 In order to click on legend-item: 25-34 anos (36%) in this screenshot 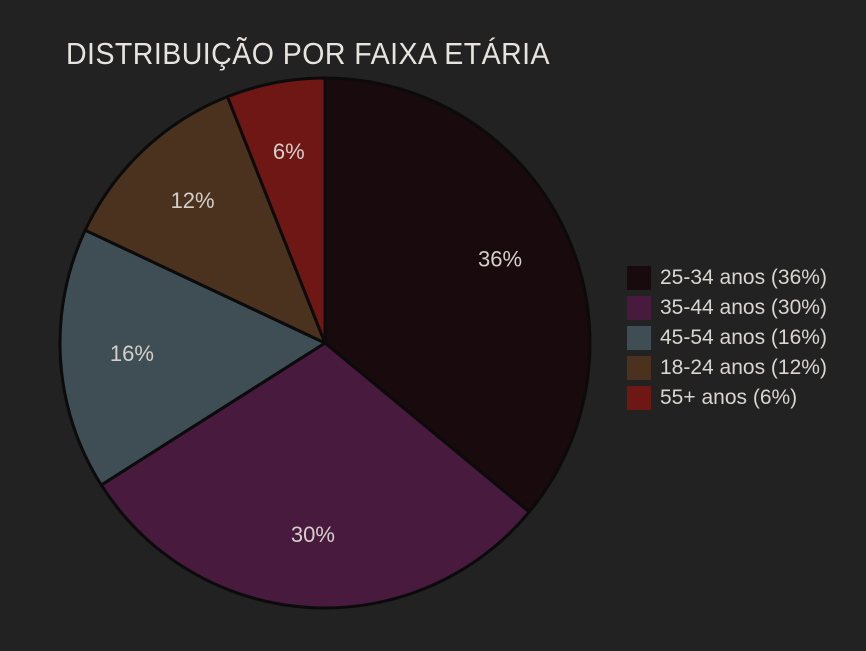, I will do `click(727, 278)`.